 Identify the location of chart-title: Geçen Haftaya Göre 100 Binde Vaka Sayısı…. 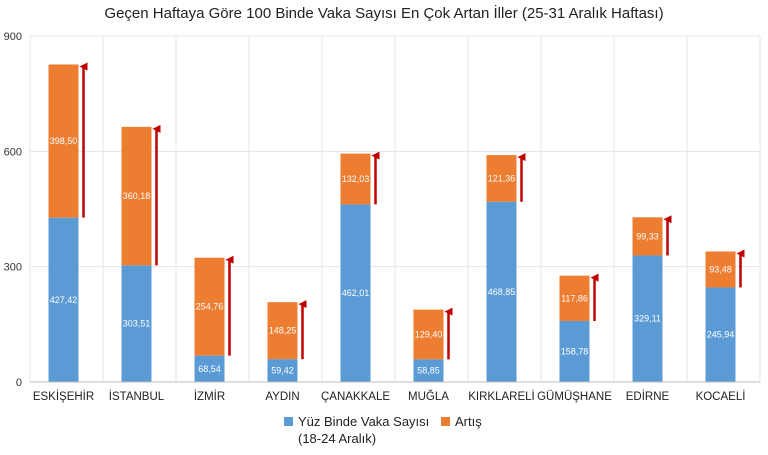
(384, 13).